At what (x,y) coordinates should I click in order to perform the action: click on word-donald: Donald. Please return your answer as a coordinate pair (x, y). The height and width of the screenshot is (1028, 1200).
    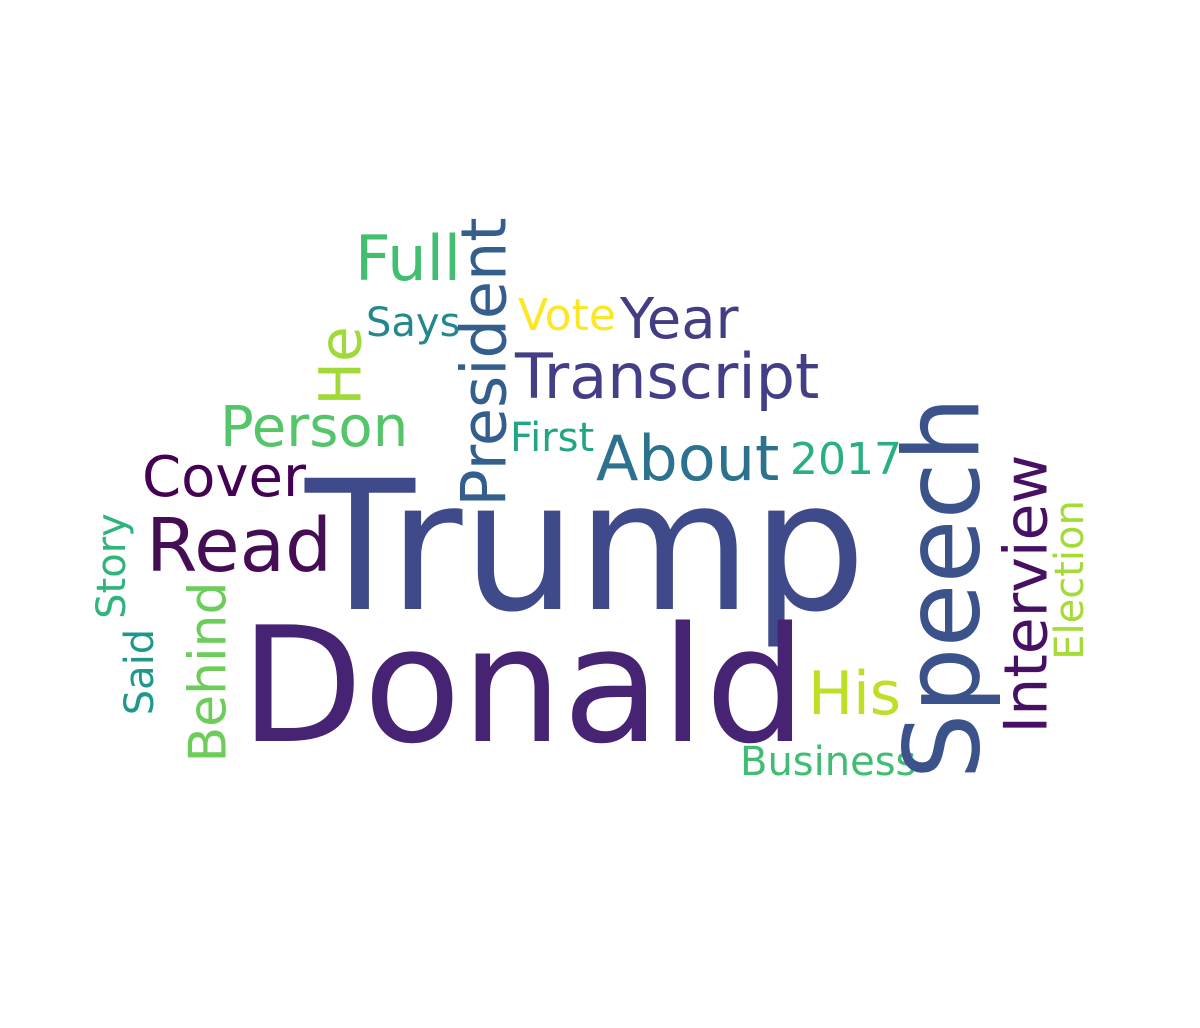
    Looking at the image, I should click on (523, 685).